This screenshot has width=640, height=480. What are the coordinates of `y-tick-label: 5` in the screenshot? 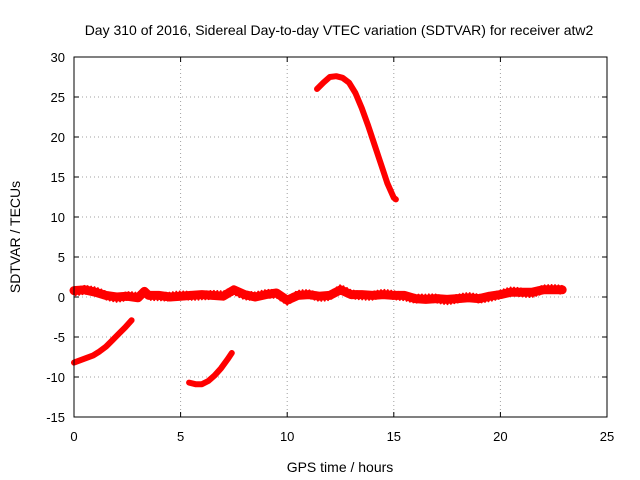 It's located at (61, 257).